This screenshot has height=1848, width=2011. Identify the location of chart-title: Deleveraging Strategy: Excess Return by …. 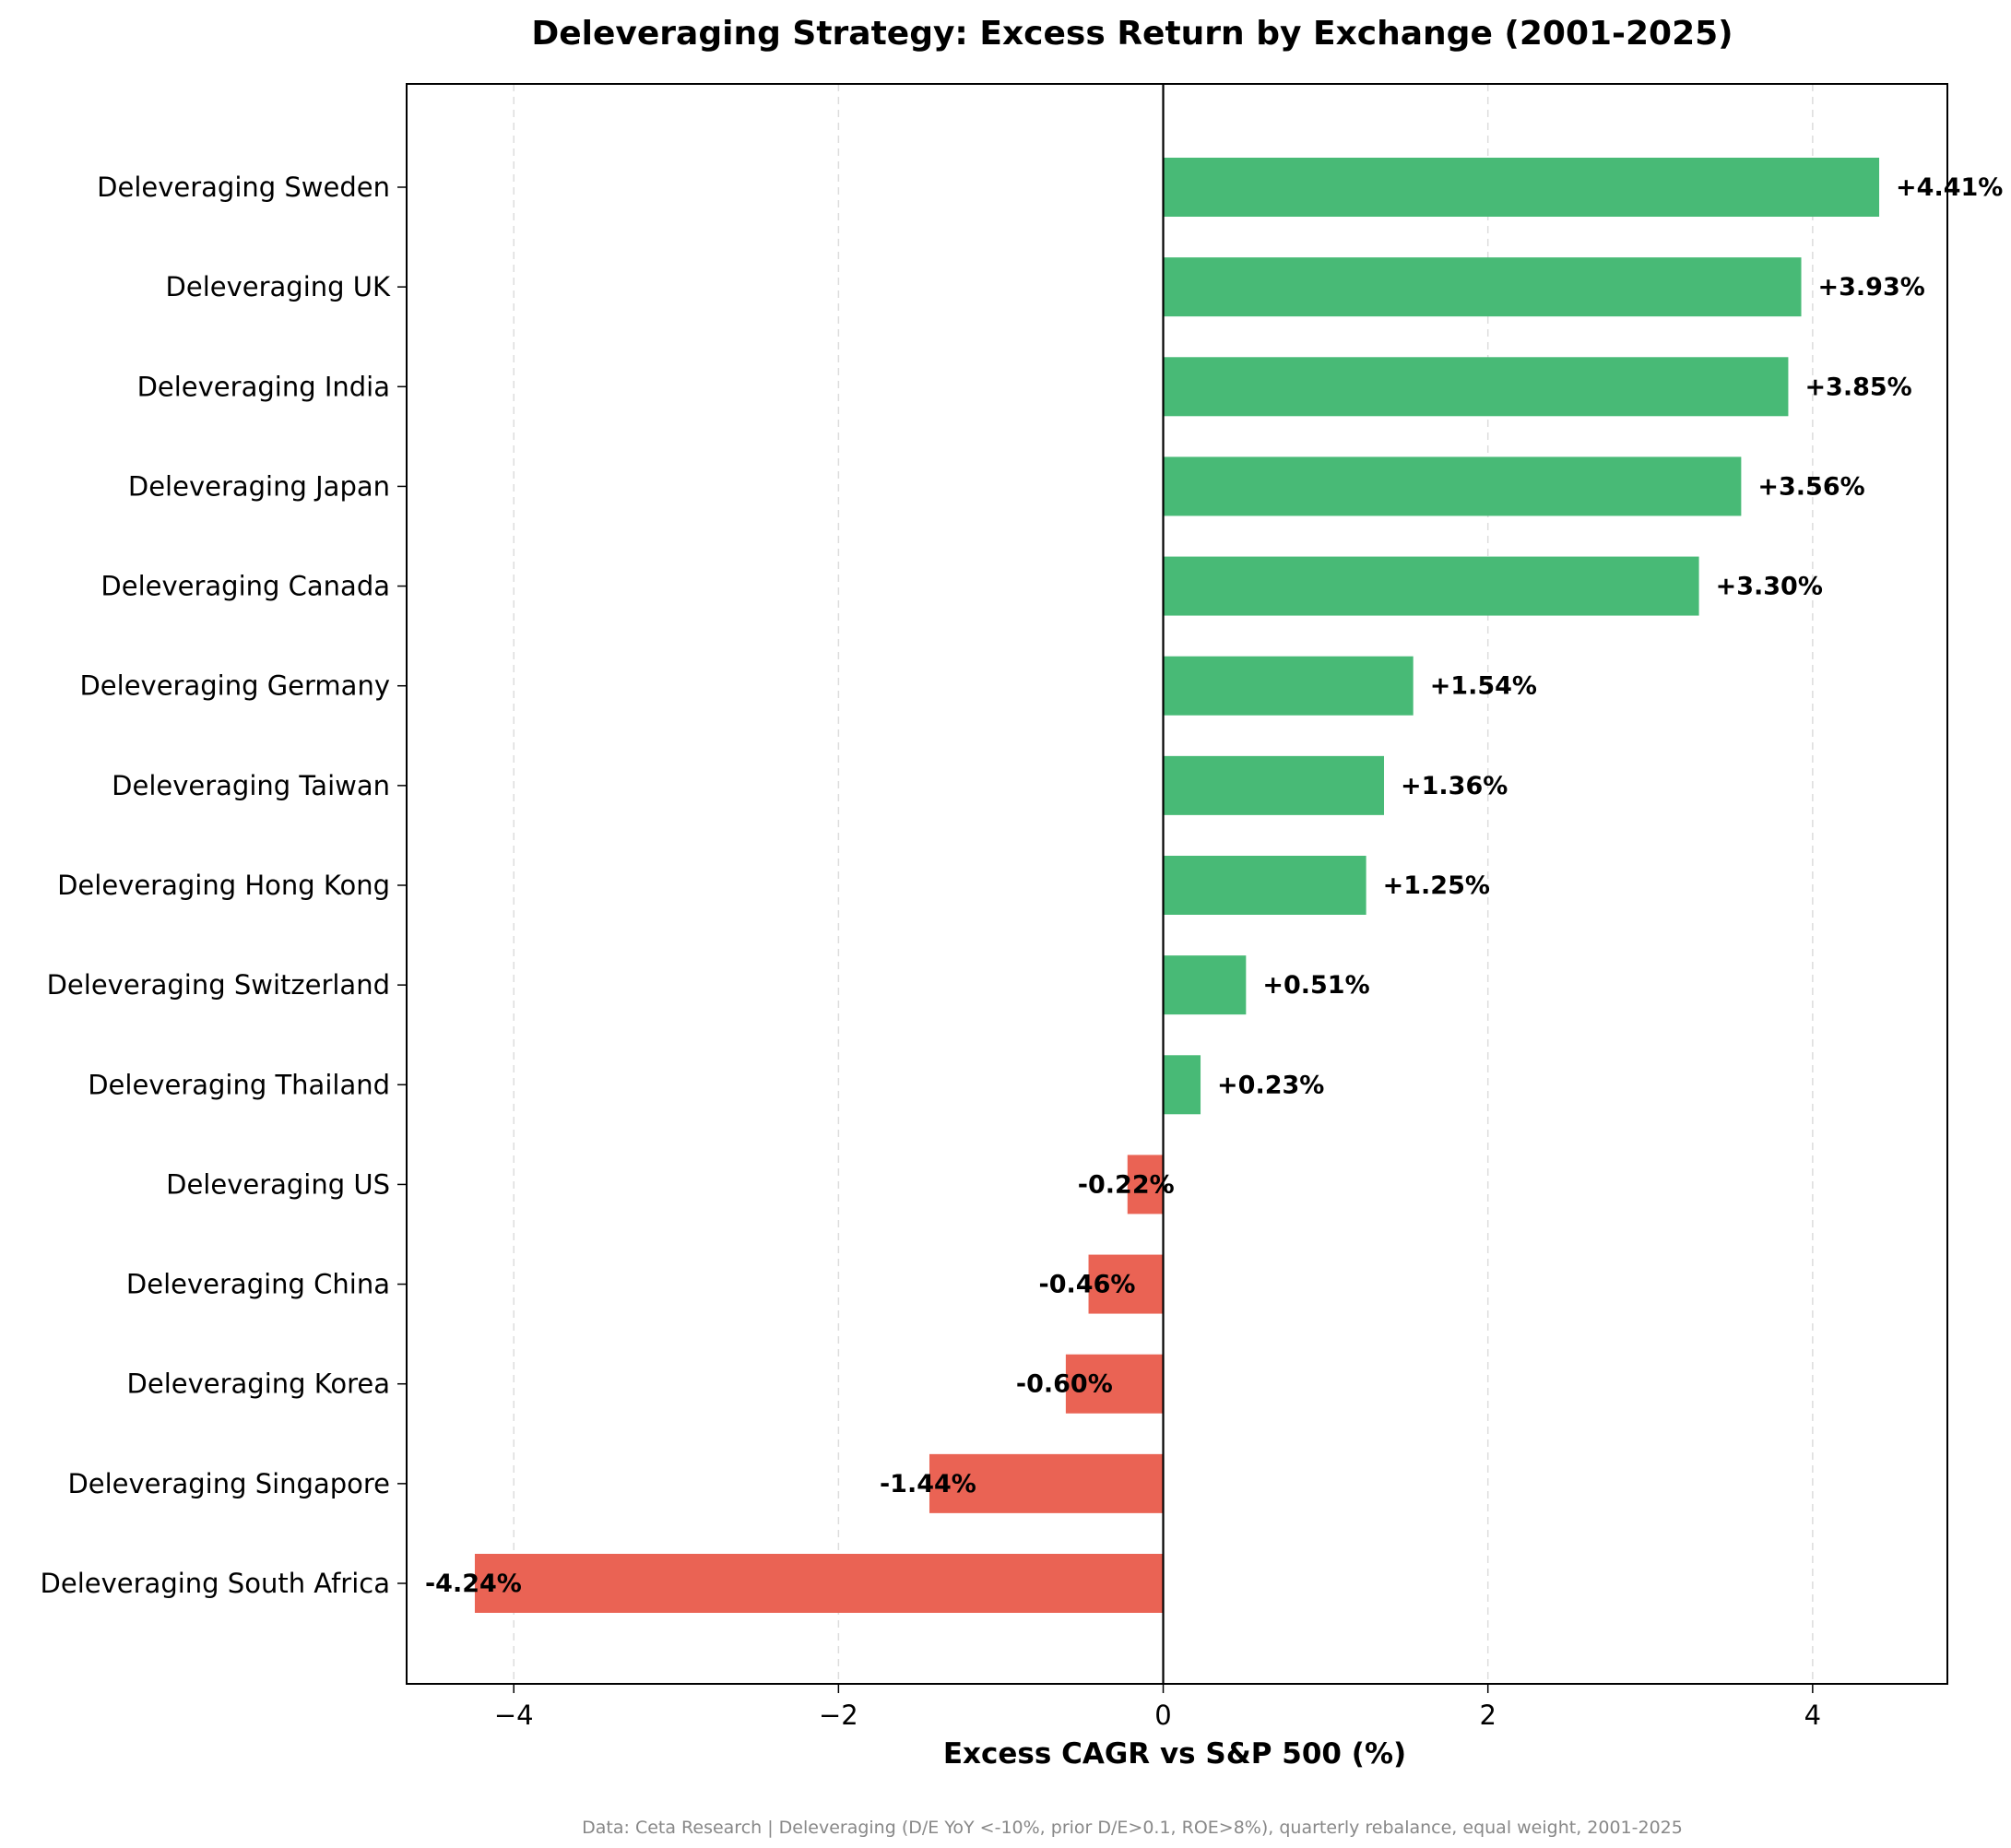
(1132, 34).